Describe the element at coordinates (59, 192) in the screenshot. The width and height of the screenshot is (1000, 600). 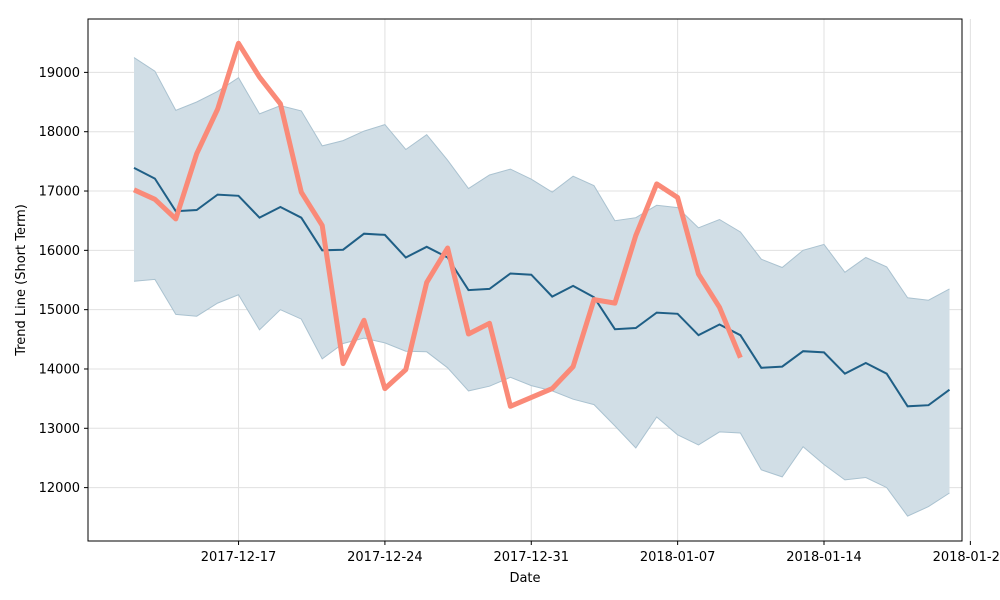
I see `y-tick-label: 17000` at that location.